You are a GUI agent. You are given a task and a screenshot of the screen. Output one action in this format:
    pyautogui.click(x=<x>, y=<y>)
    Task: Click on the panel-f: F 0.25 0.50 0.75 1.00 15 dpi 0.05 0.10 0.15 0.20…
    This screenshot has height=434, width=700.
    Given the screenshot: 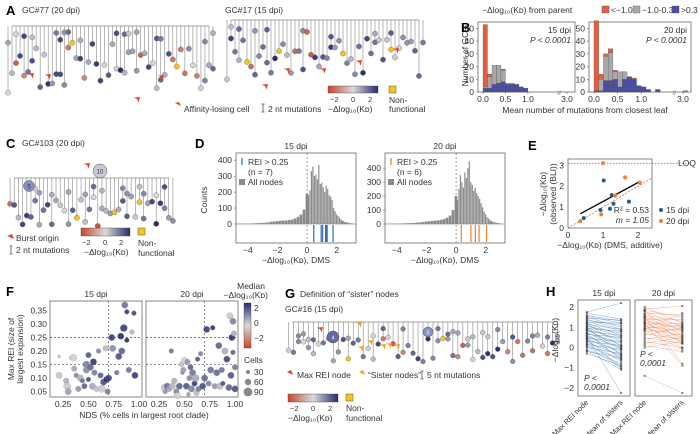 What is the action you would take?
    pyautogui.click(x=137, y=350)
    